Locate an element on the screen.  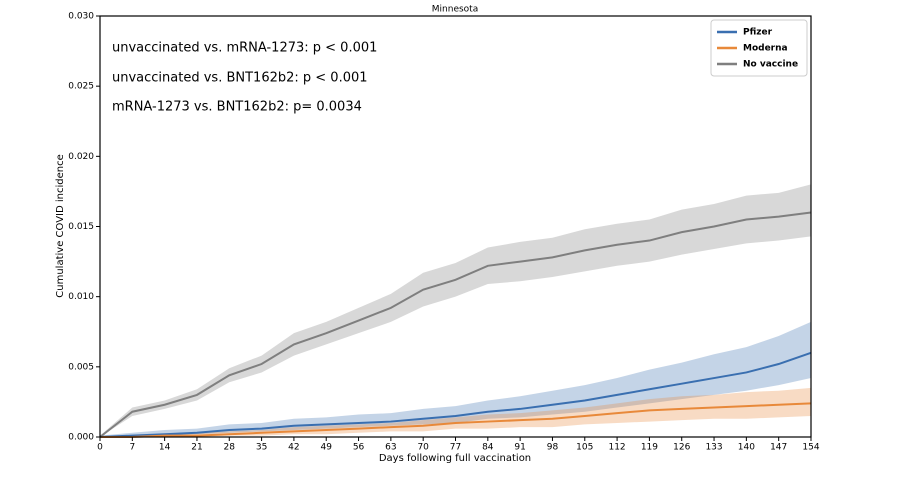
x-tick-label: 91 is located at coordinates (519, 448).